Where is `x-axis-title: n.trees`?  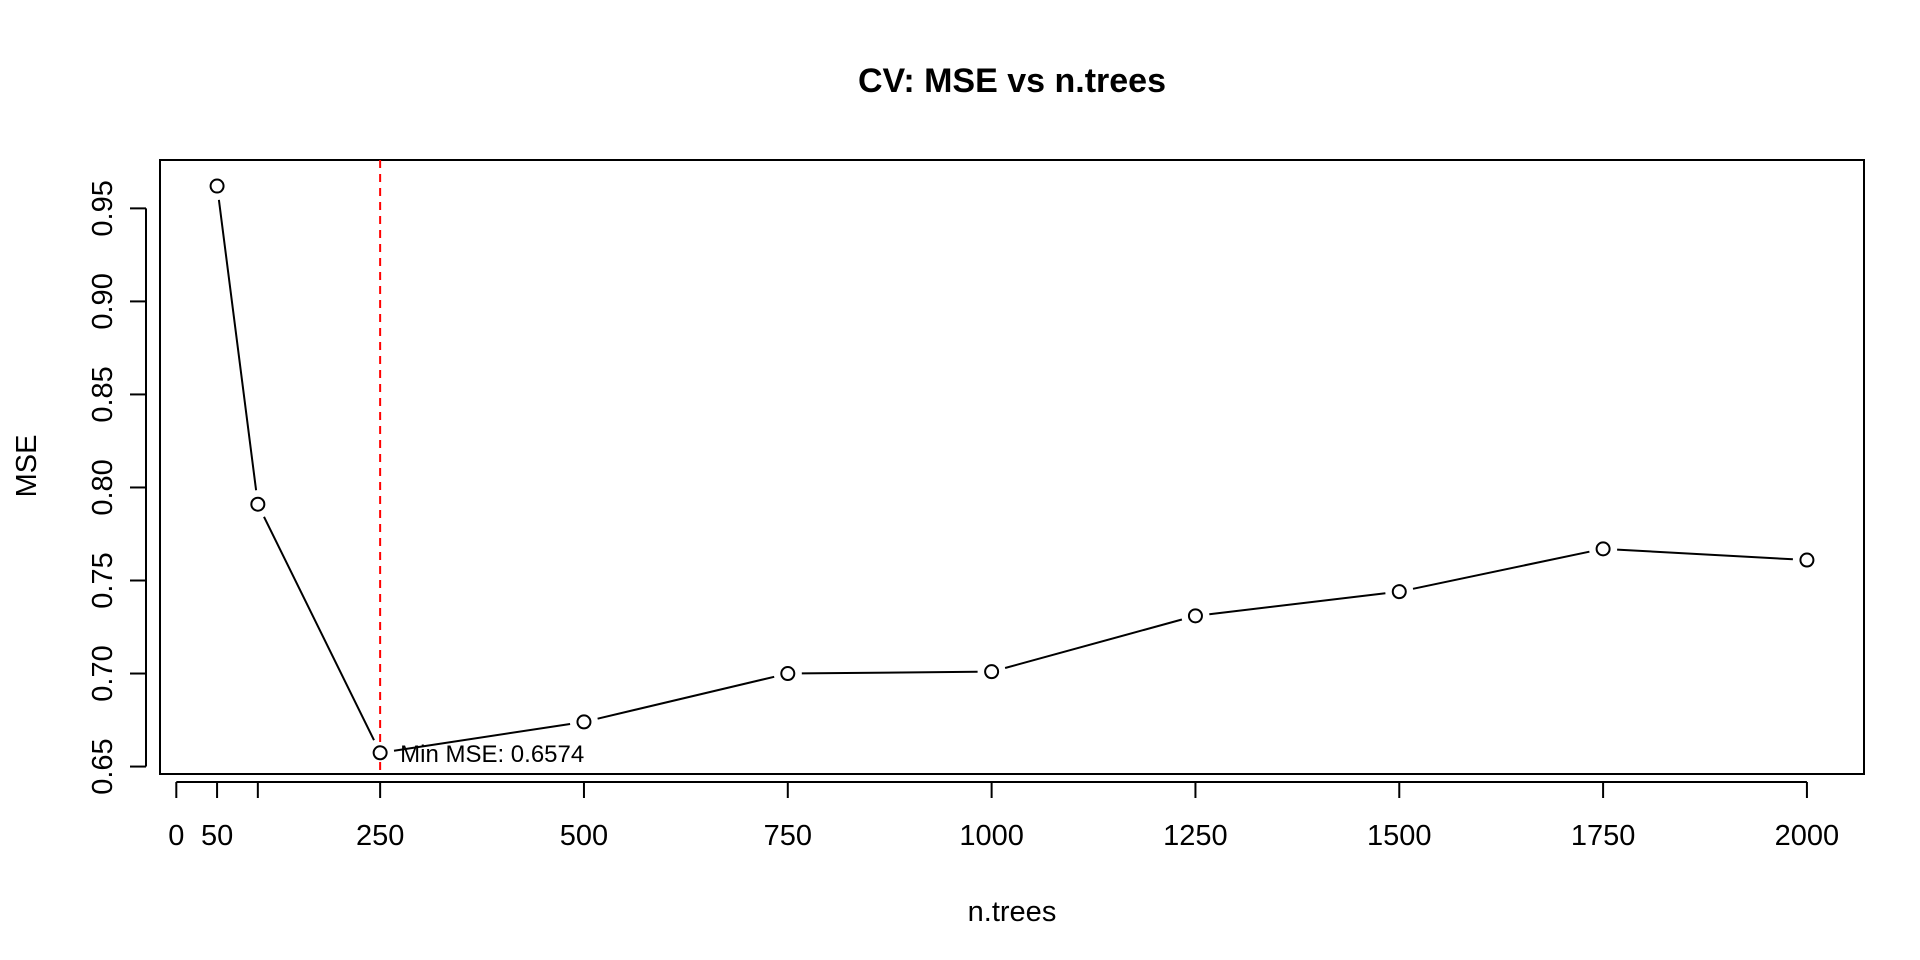 x-axis-title: n.trees is located at coordinates (1012, 912).